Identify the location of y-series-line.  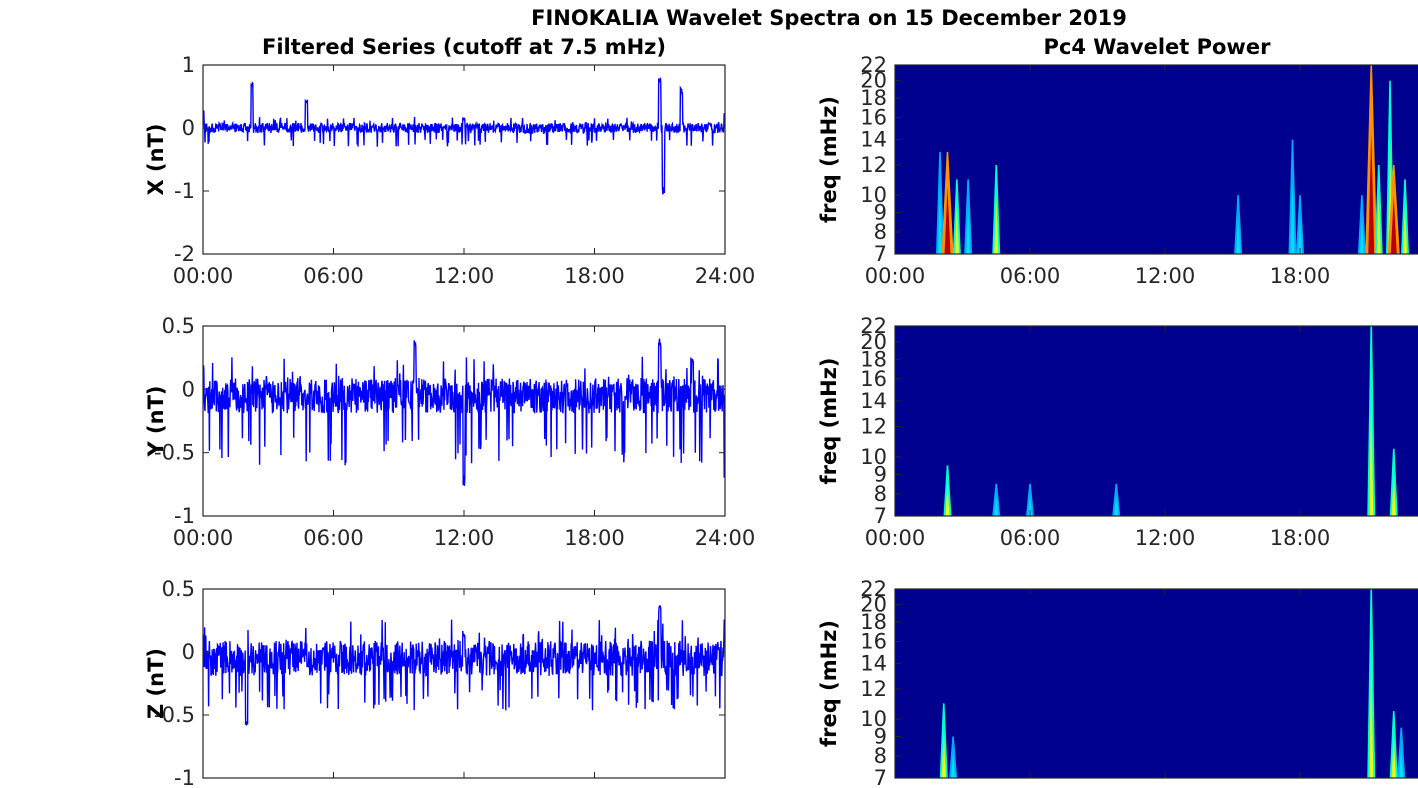
(464, 412).